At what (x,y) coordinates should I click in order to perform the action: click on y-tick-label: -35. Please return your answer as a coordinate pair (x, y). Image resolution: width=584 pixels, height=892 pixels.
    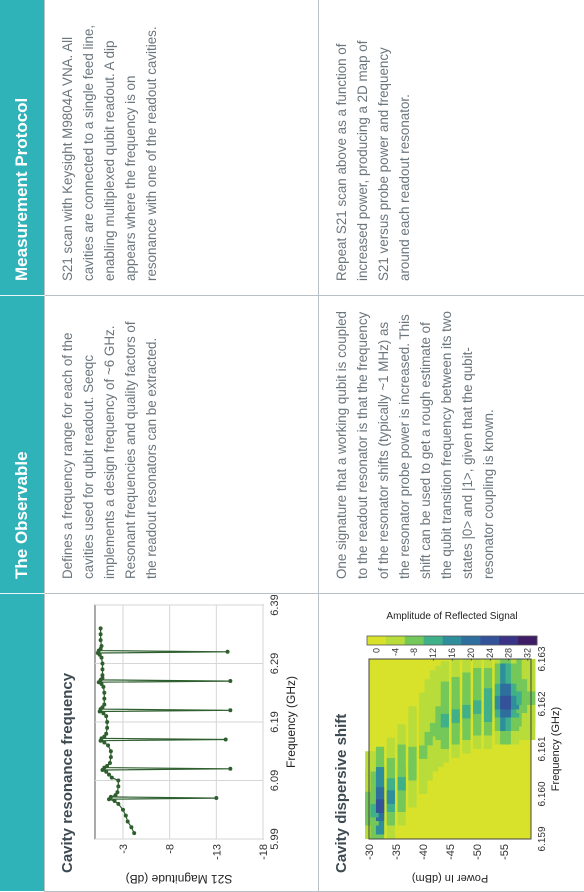
    Looking at the image, I should click on (397, 852).